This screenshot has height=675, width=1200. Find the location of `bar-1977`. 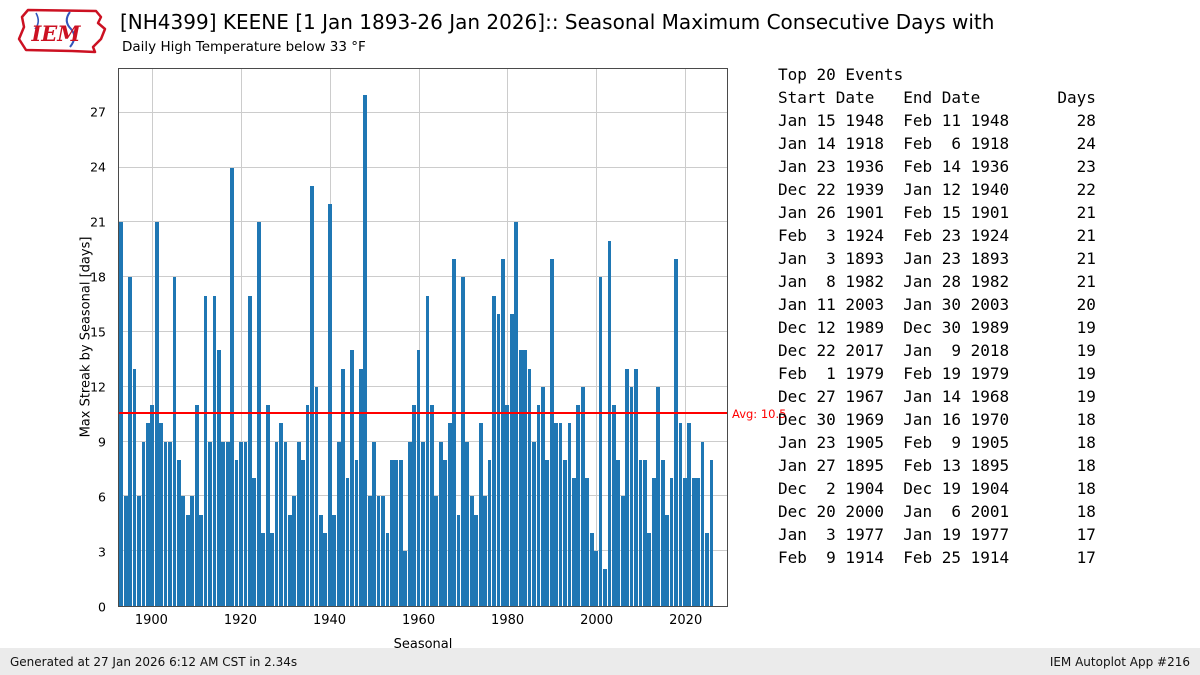

bar-1977 is located at coordinates (494, 450).